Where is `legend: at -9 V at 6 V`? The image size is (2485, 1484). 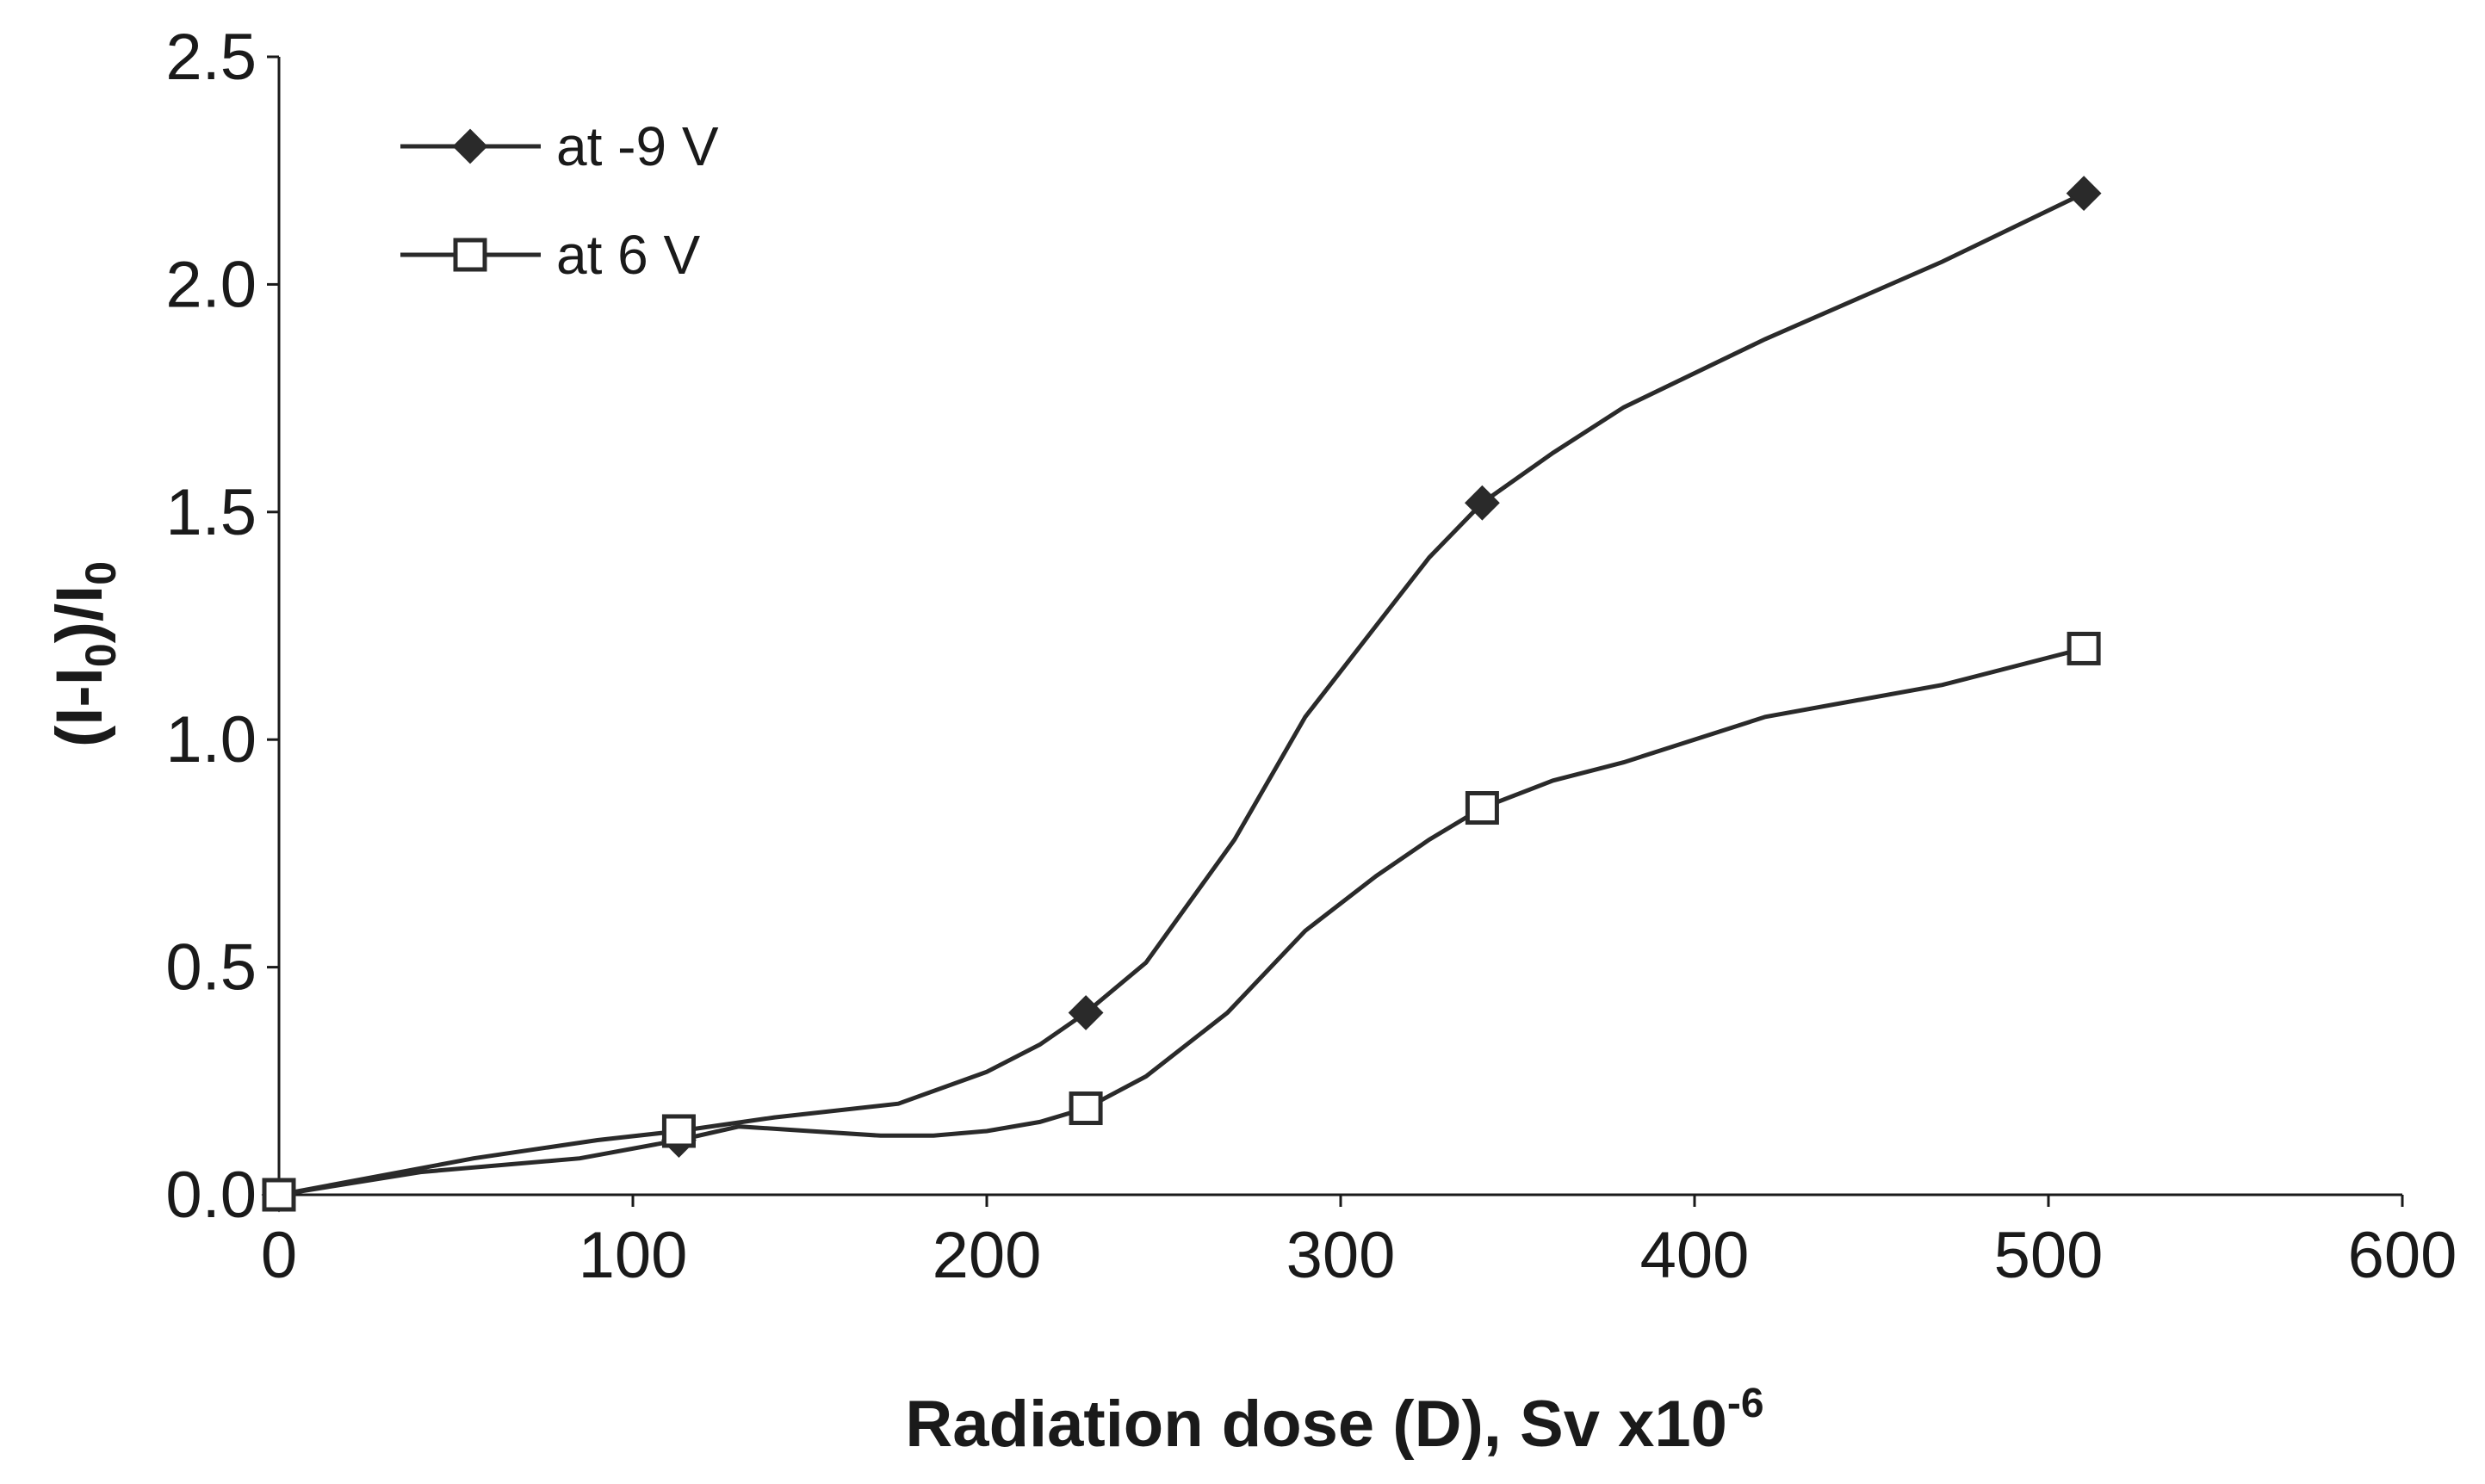
legend: at -9 V at 6 V is located at coordinates (560, 200).